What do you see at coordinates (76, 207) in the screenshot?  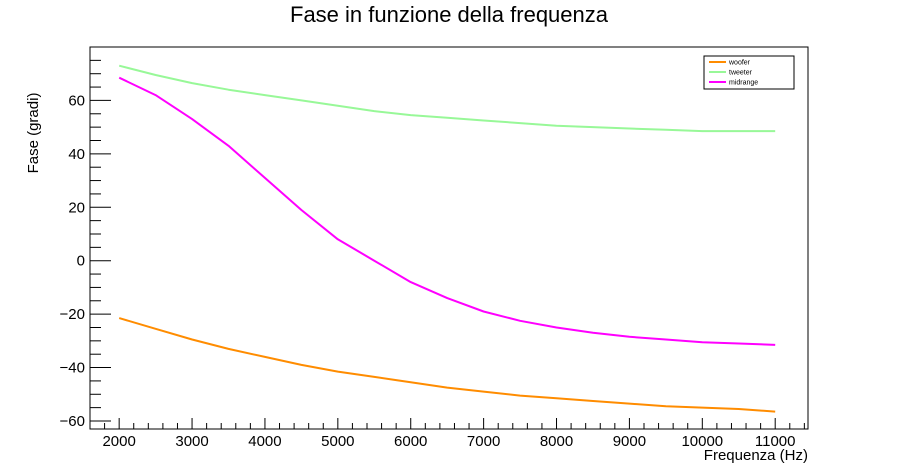 I see `y-tick-label: 20` at bounding box center [76, 207].